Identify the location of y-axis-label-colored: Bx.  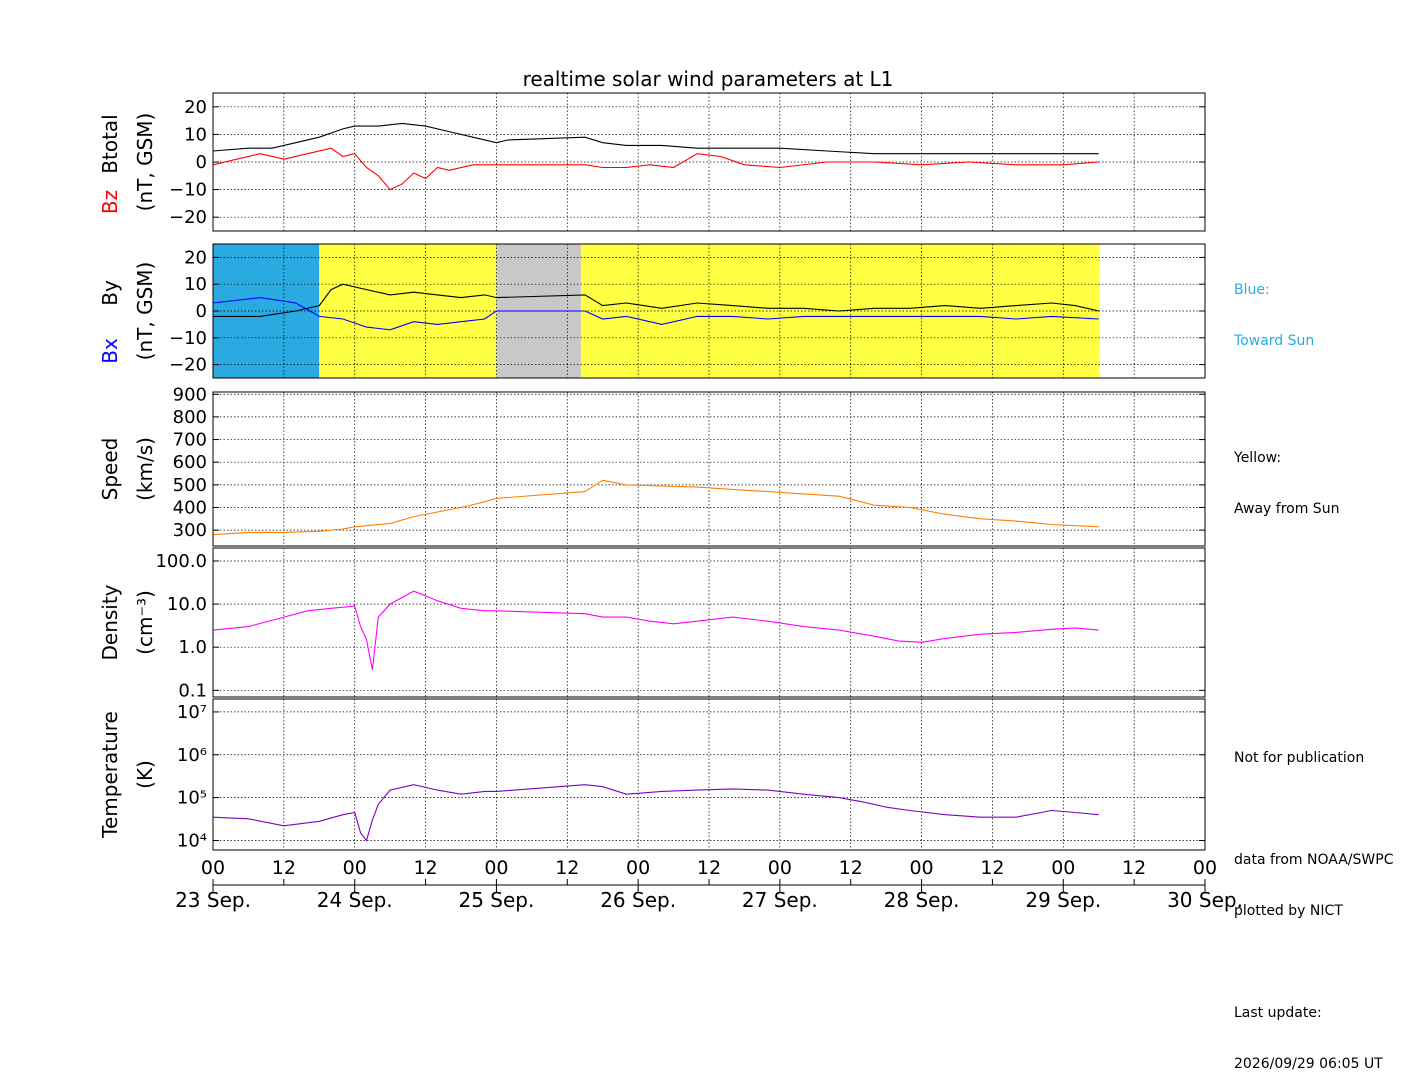
(110, 351).